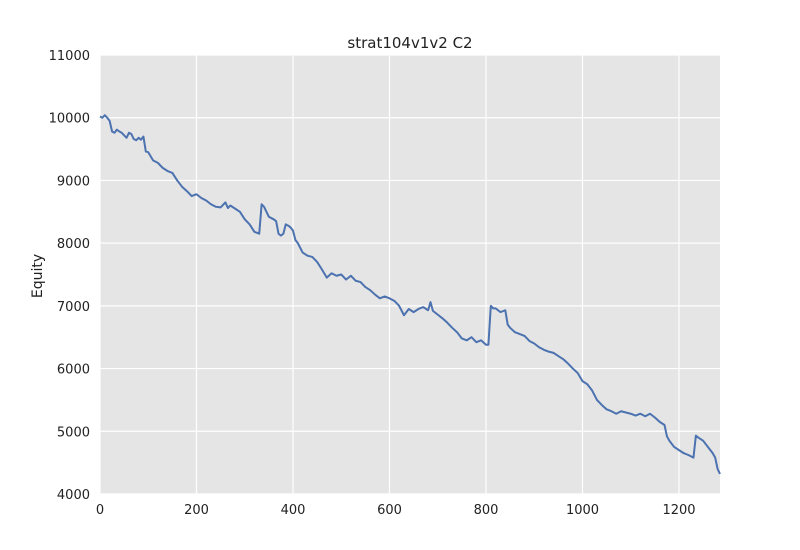 The height and width of the screenshot is (550, 800). I want to click on x-tick-label: 600, so click(389, 510).